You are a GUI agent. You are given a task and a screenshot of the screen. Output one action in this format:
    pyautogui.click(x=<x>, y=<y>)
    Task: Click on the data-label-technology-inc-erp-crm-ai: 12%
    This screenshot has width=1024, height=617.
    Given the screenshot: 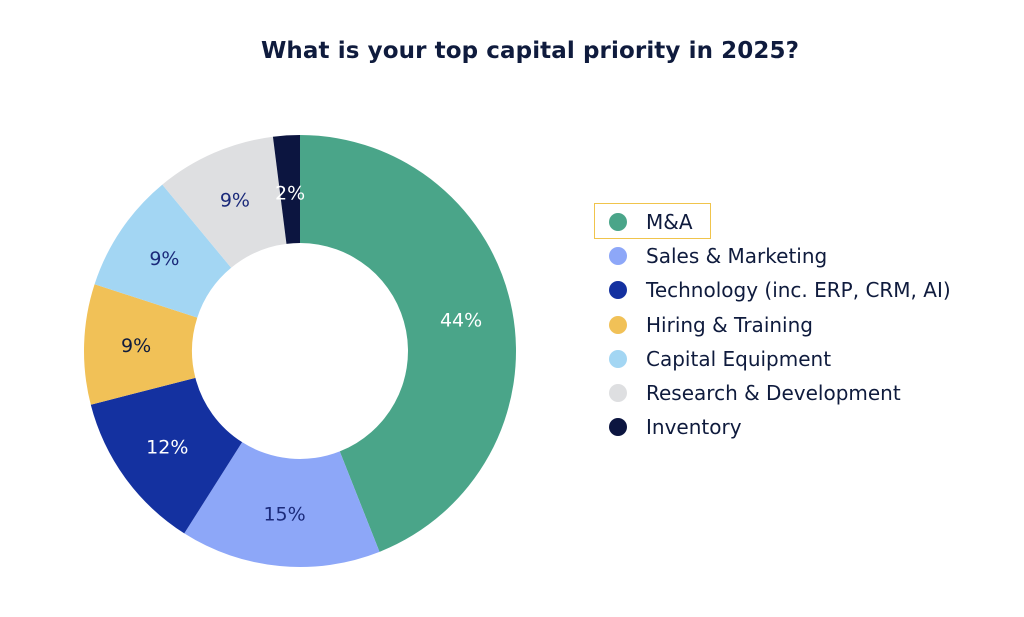 What is the action you would take?
    pyautogui.click(x=167, y=447)
    